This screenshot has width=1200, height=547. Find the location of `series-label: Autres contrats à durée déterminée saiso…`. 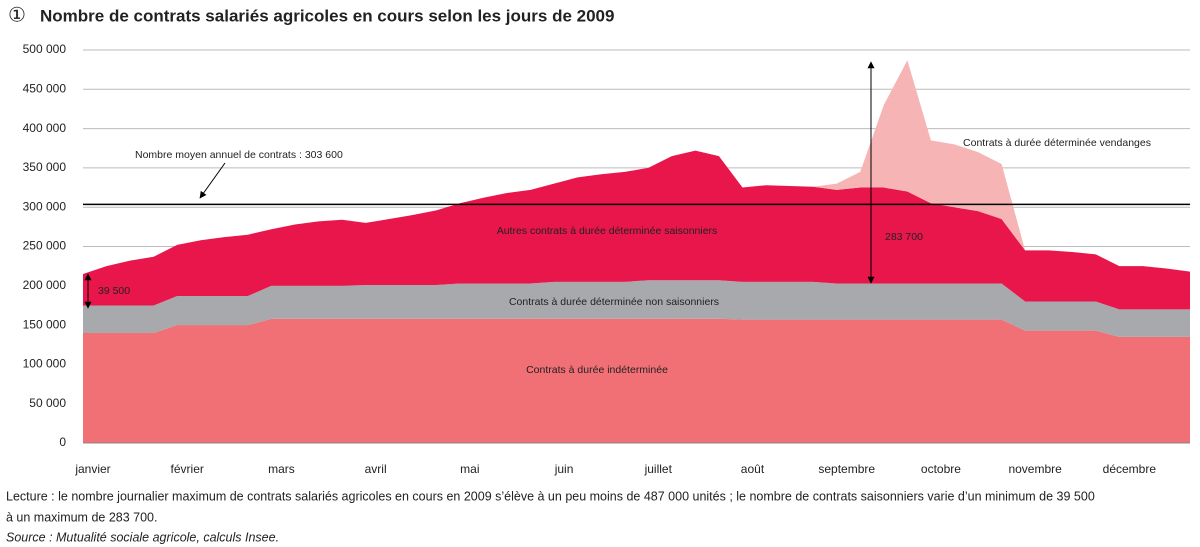

series-label: Autres contrats à durée déterminée saiso… is located at coordinates (607, 231).